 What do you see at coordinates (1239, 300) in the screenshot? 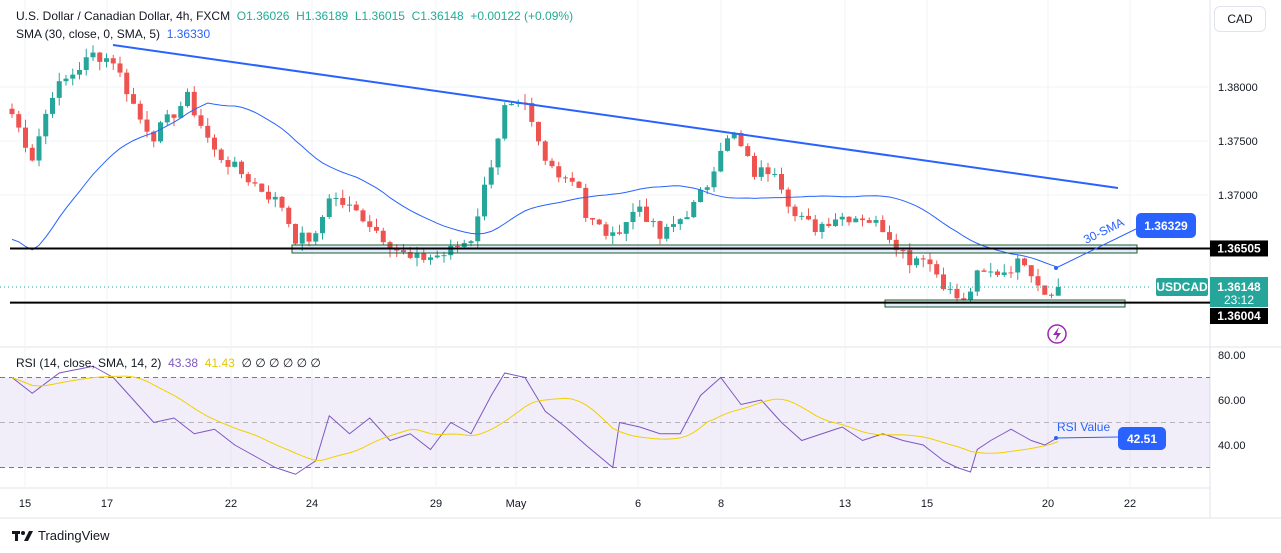
I see `bar-countdown: 23:12` at bounding box center [1239, 300].